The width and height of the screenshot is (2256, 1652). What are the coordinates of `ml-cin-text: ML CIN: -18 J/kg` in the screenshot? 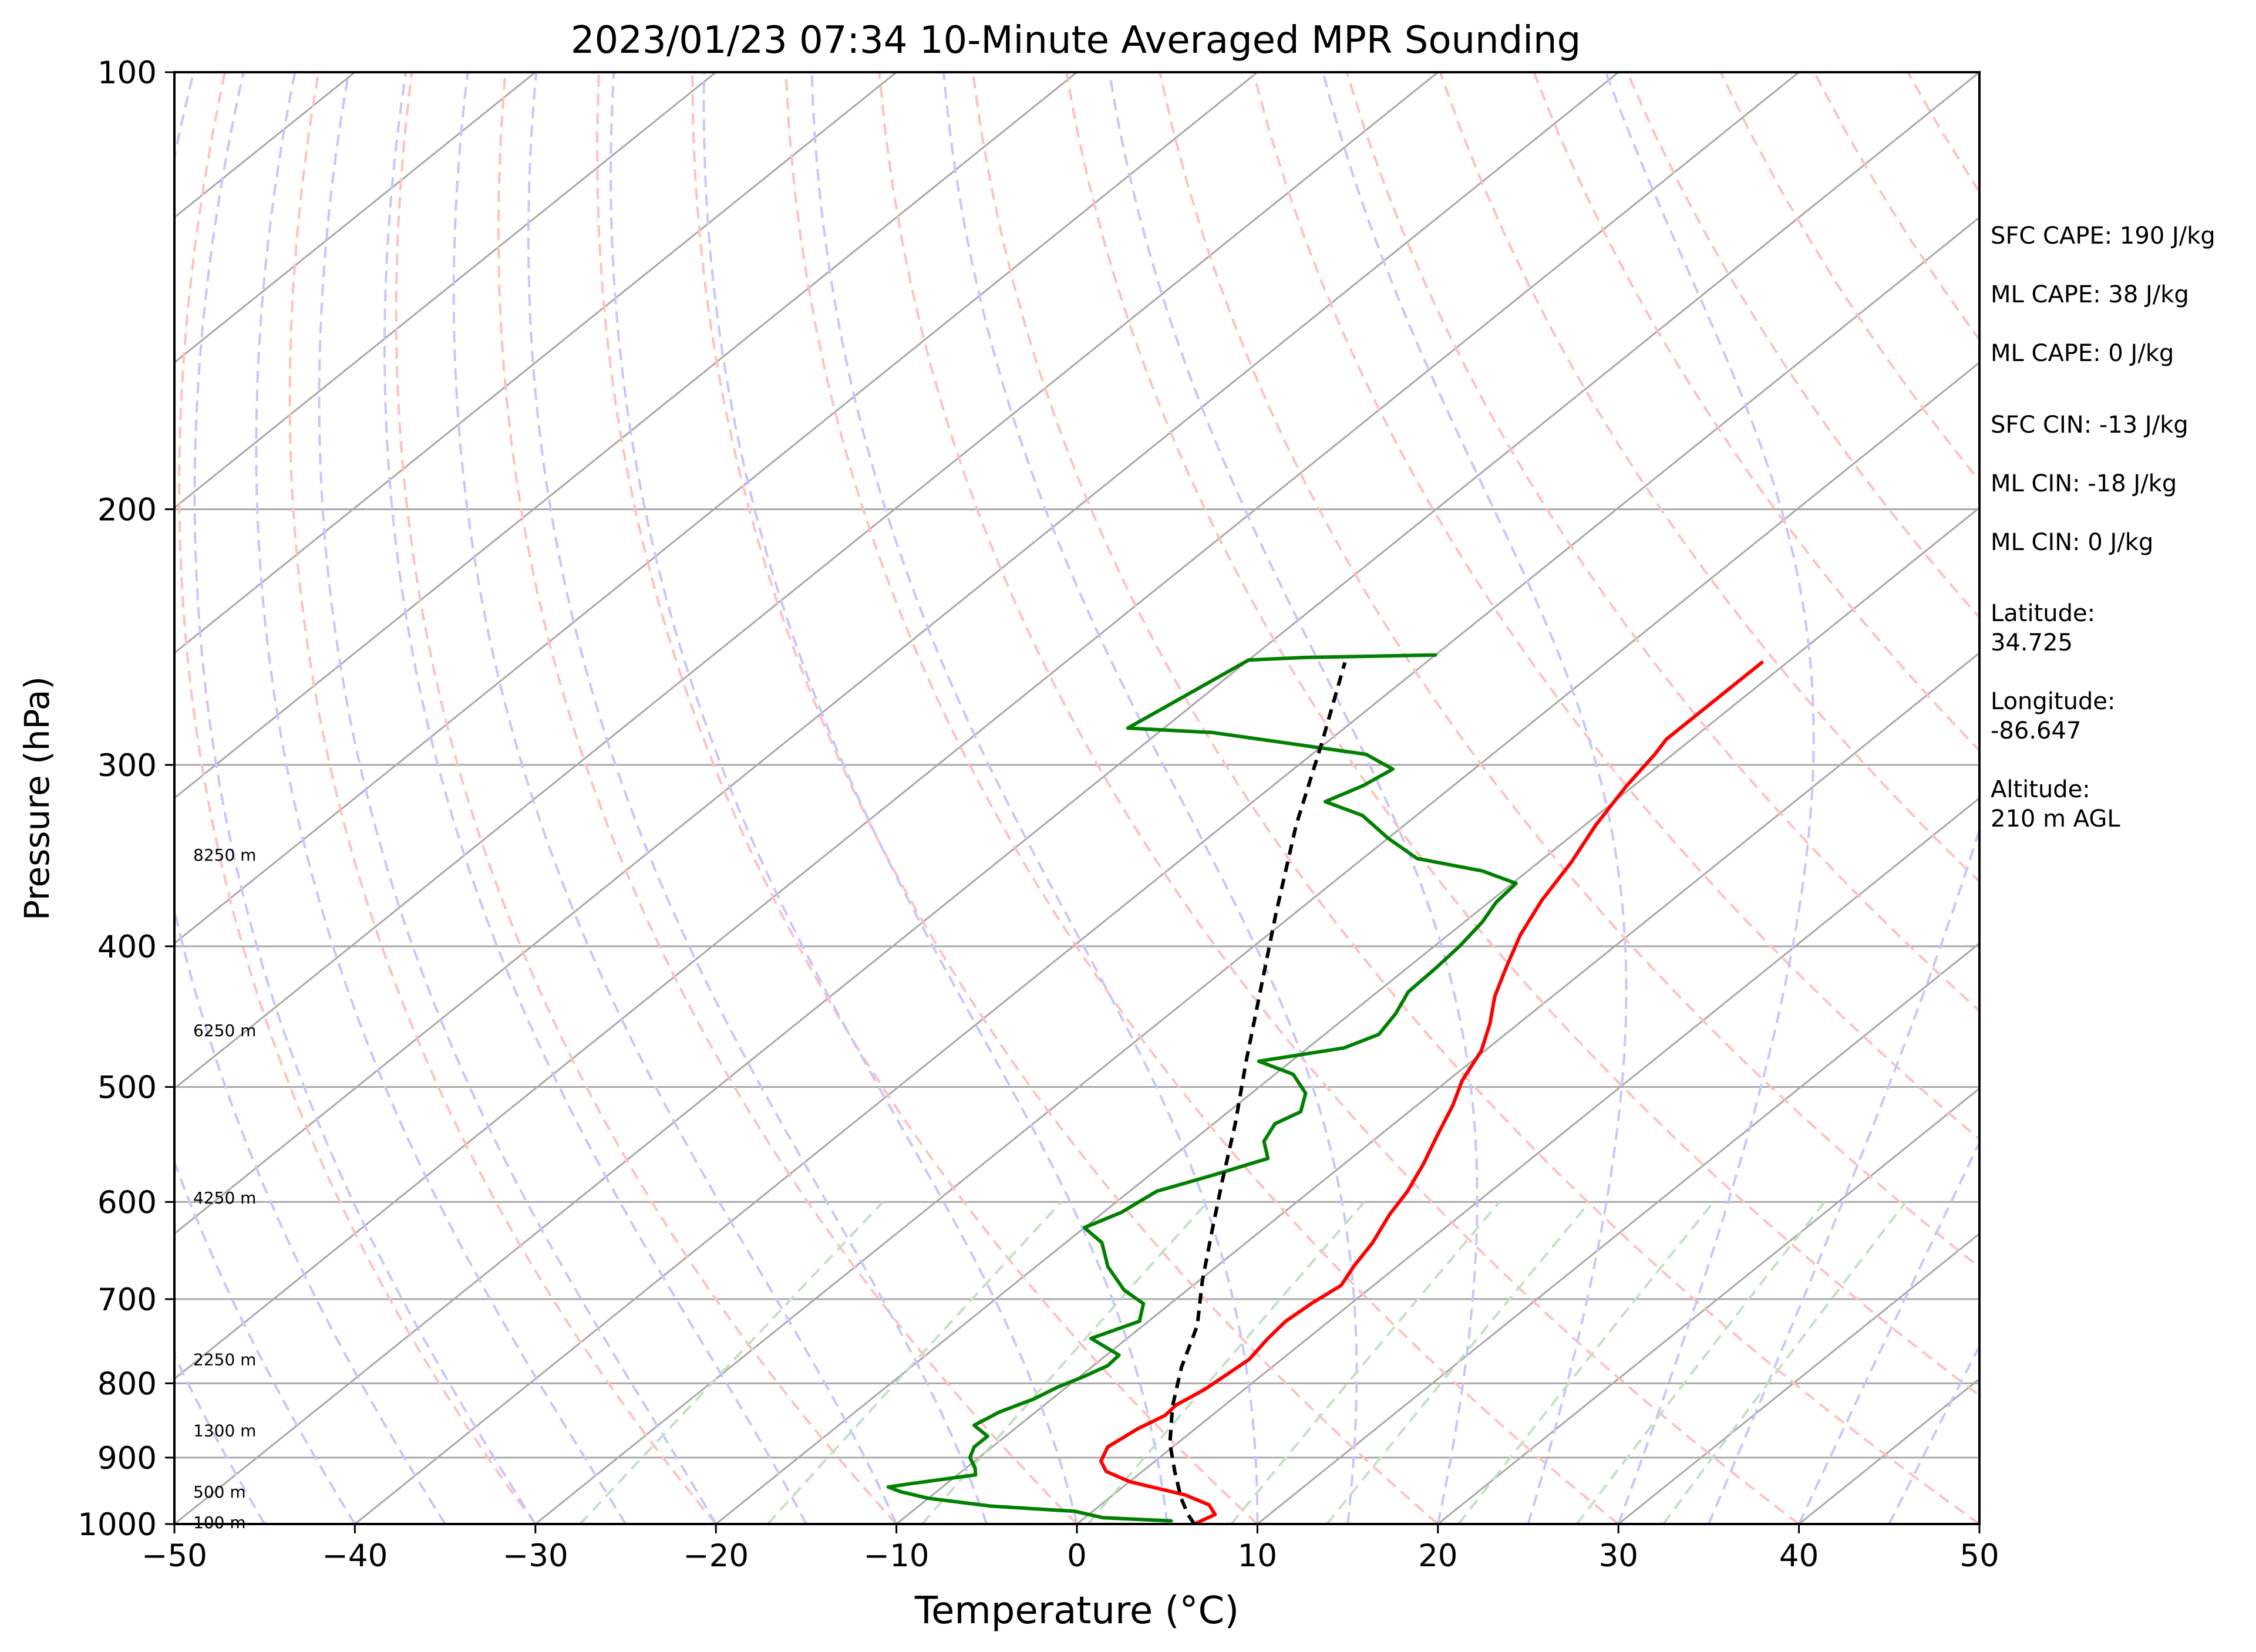 It's located at (2084, 483).